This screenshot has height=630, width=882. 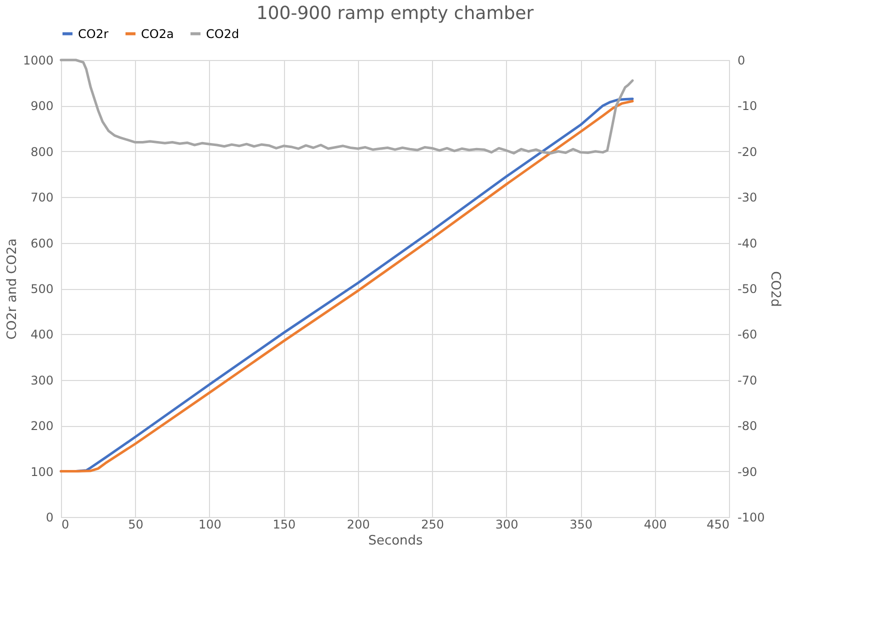 What do you see at coordinates (284, 525) in the screenshot?
I see `x-tick-label: 150` at bounding box center [284, 525].